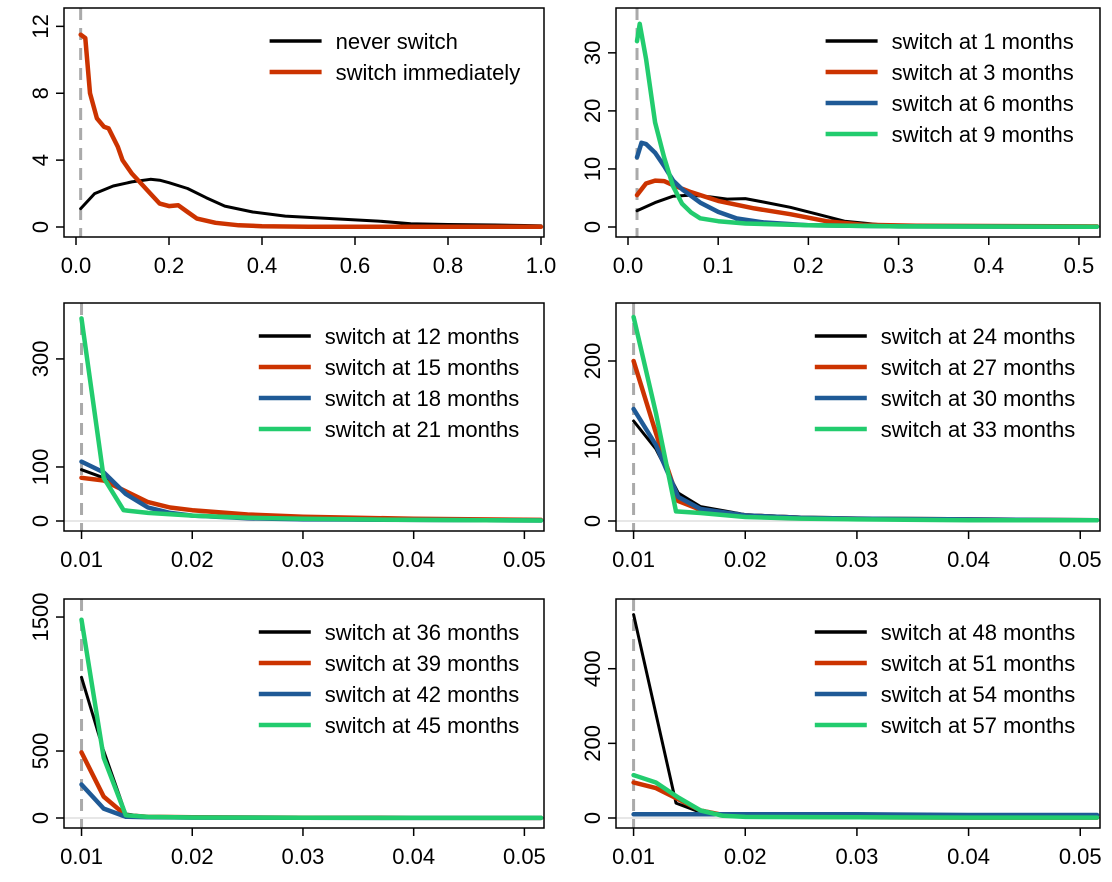 The width and height of the screenshot is (1112, 882). Describe the element at coordinates (422, 429) in the screenshot. I see `legend-label: switch at 21 months` at that location.